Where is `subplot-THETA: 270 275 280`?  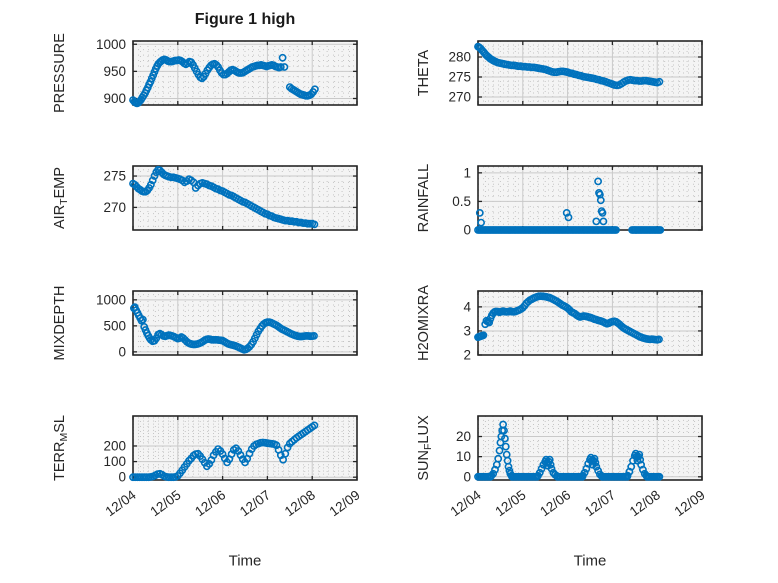 subplot-THETA: 270 275 280 is located at coordinates (575, 73).